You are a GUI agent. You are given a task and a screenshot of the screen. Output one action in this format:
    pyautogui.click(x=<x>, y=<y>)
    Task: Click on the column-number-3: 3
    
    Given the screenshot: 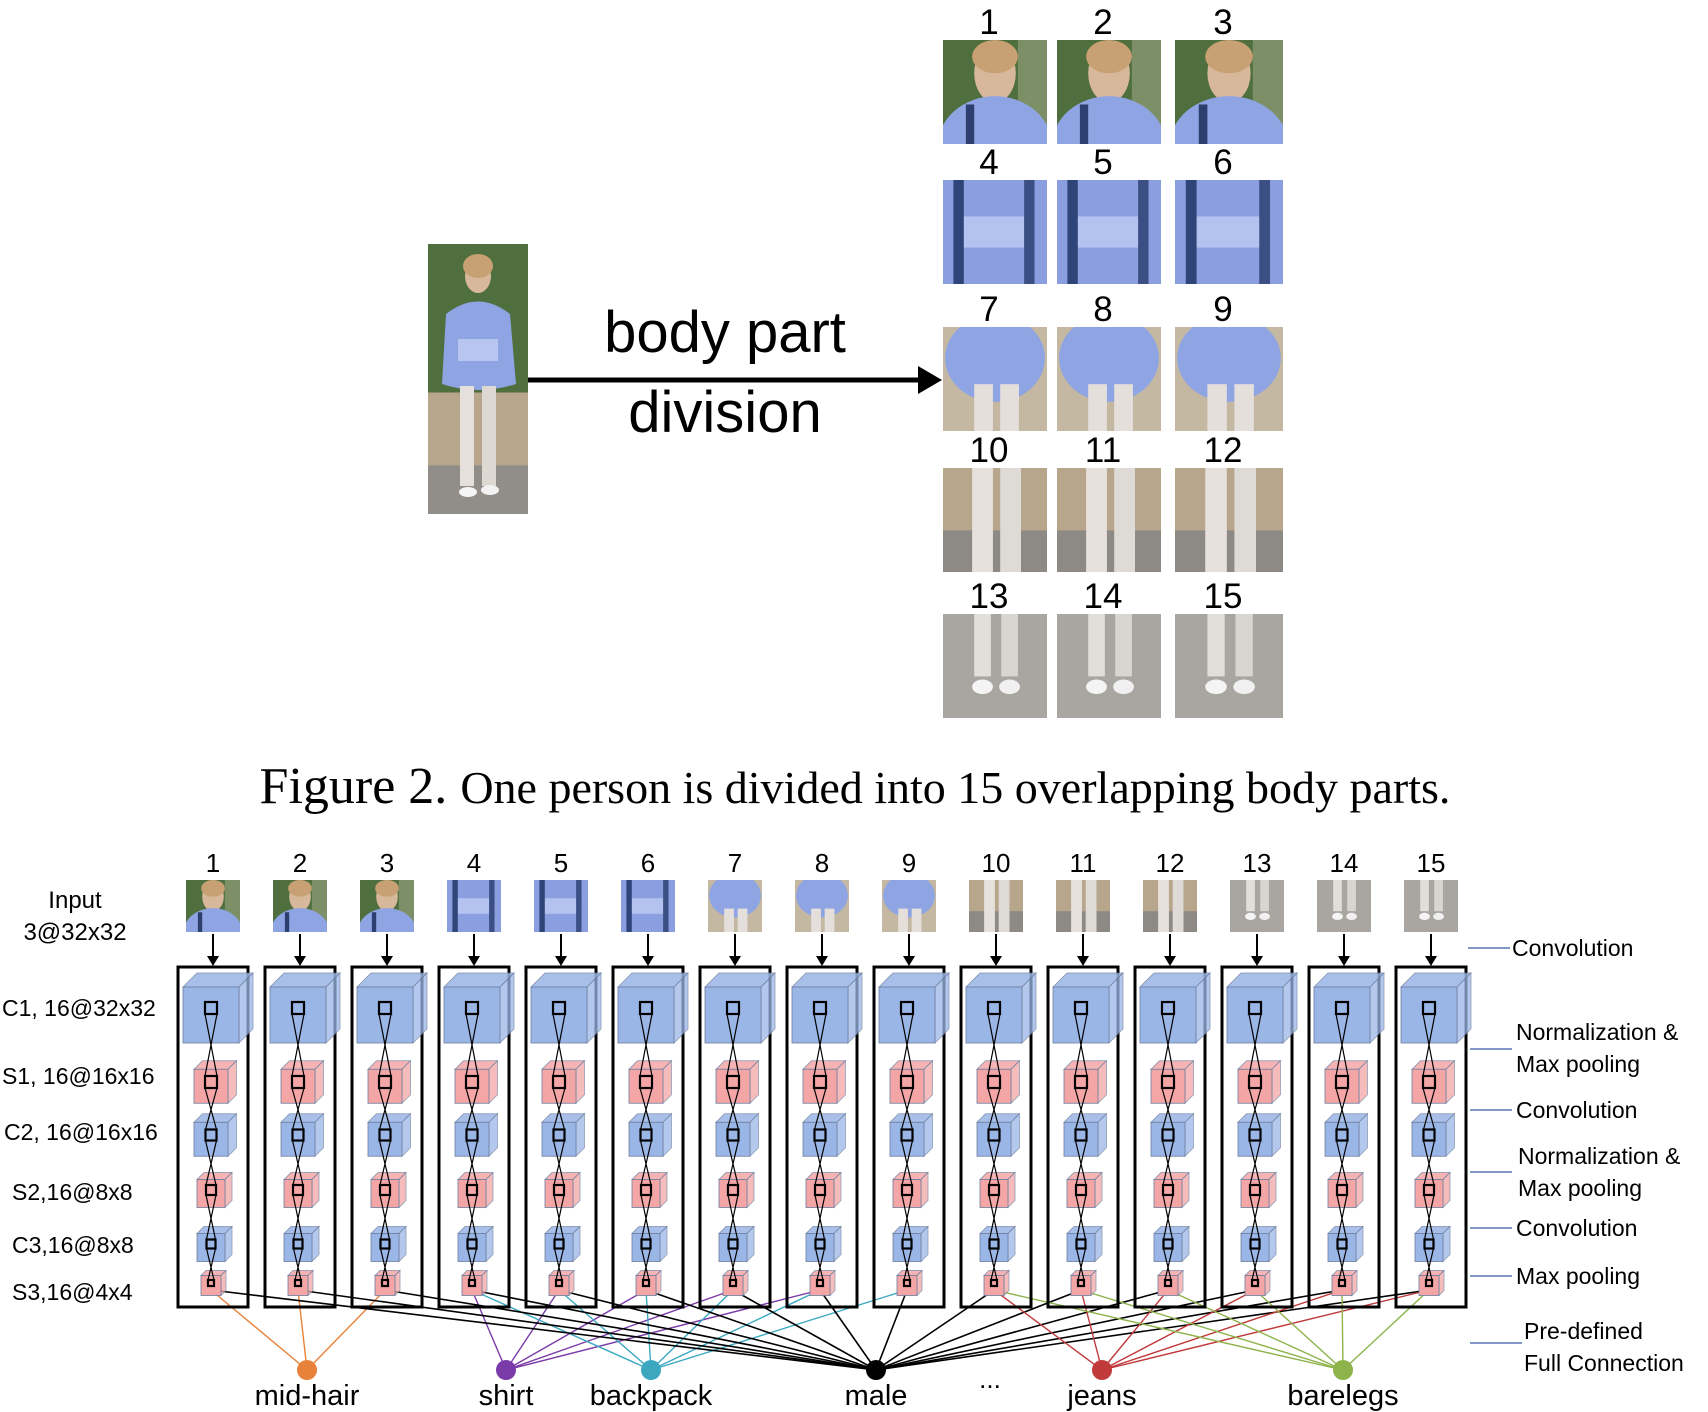 What is the action you would take?
    pyautogui.click(x=387, y=863)
    